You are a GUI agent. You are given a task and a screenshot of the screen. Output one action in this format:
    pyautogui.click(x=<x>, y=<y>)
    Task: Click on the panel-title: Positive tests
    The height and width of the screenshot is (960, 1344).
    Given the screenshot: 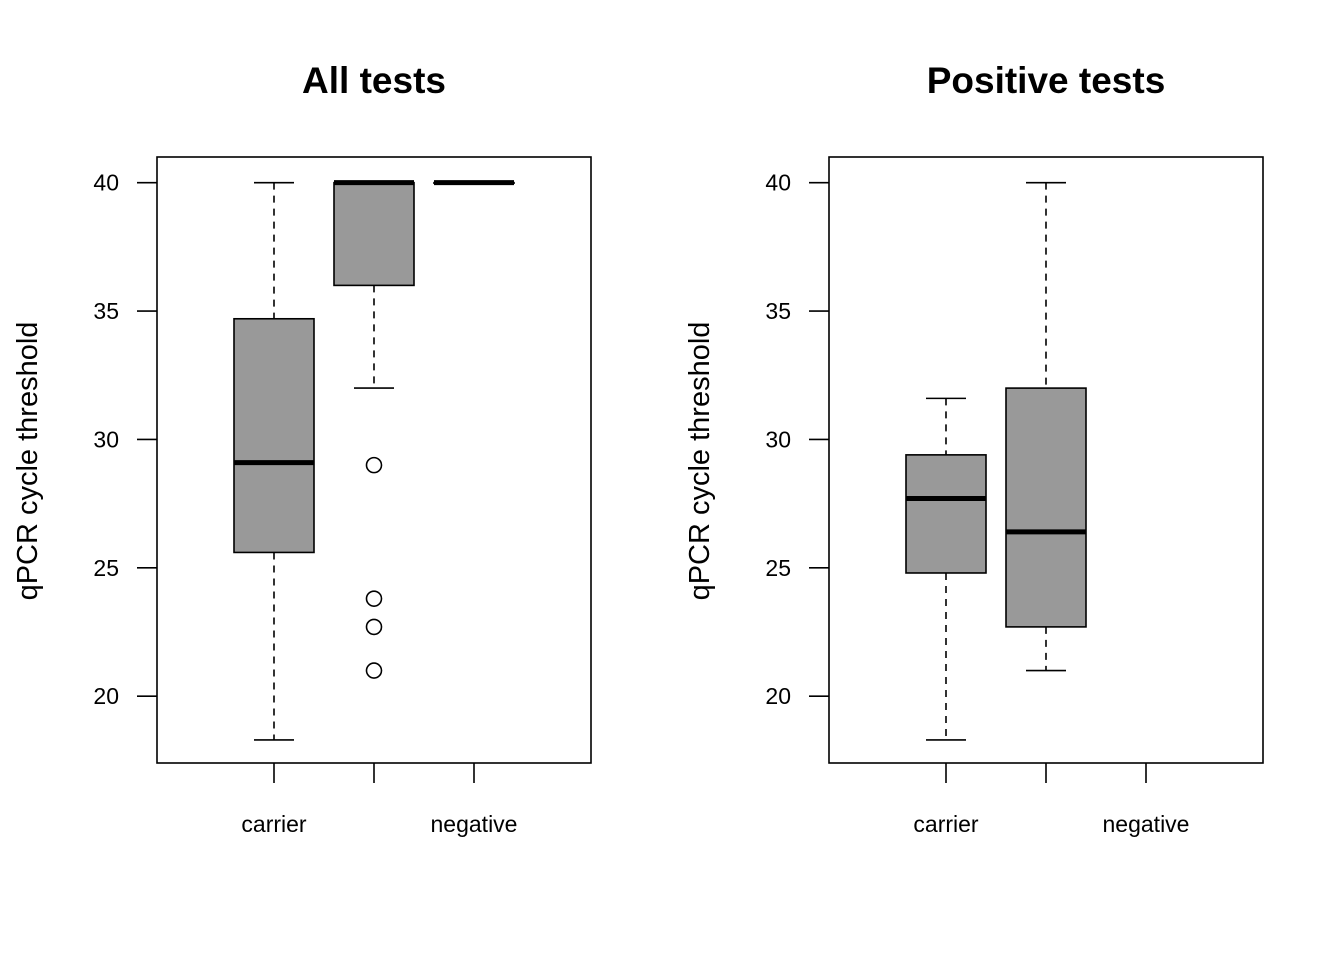 What is the action you would take?
    pyautogui.click(x=1046, y=80)
    